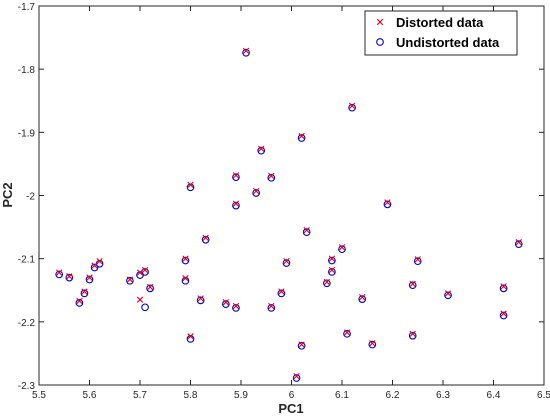 The height and width of the screenshot is (418, 550). What do you see at coordinates (494, 395) in the screenshot?
I see `x-tick-label: 6.4` at bounding box center [494, 395].